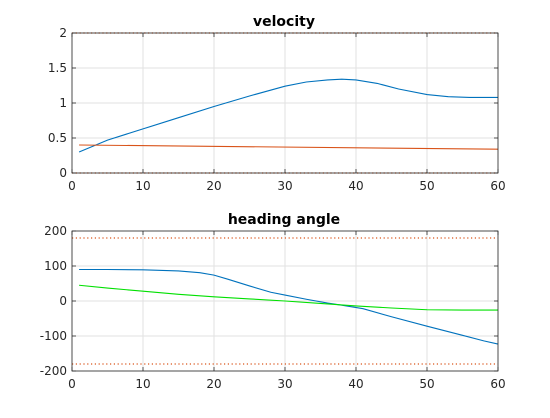 Image resolution: width=550 pixels, height=418 pixels. Describe the element at coordinates (55, 266) in the screenshot. I see `heading-angle-y-tick-label: 100` at that location.